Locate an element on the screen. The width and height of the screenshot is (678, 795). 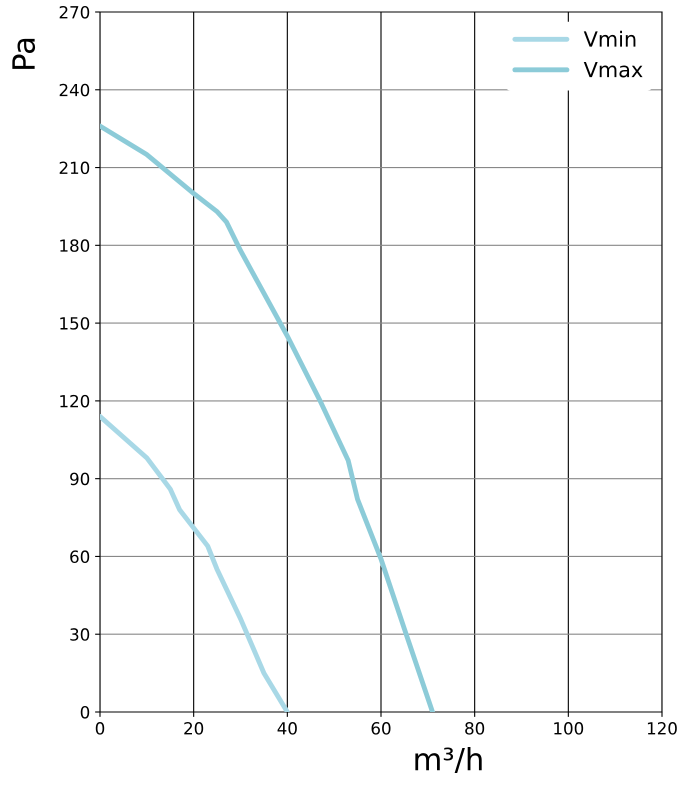
y-tick-label: 60 is located at coordinates (80, 557).